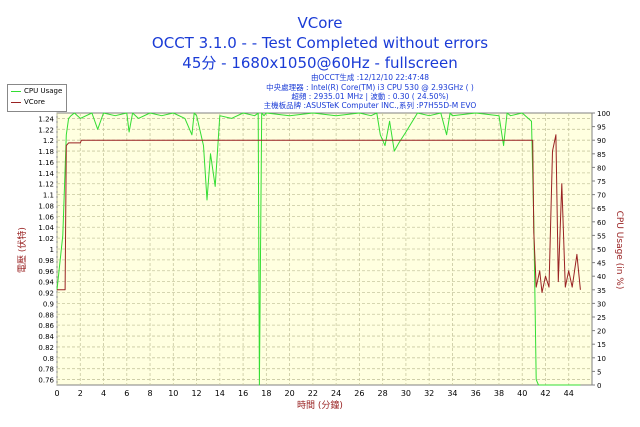 The width and height of the screenshot is (640, 427). Describe the element at coordinates (243, 393) in the screenshot. I see `x-tick-label: 16` at that location.